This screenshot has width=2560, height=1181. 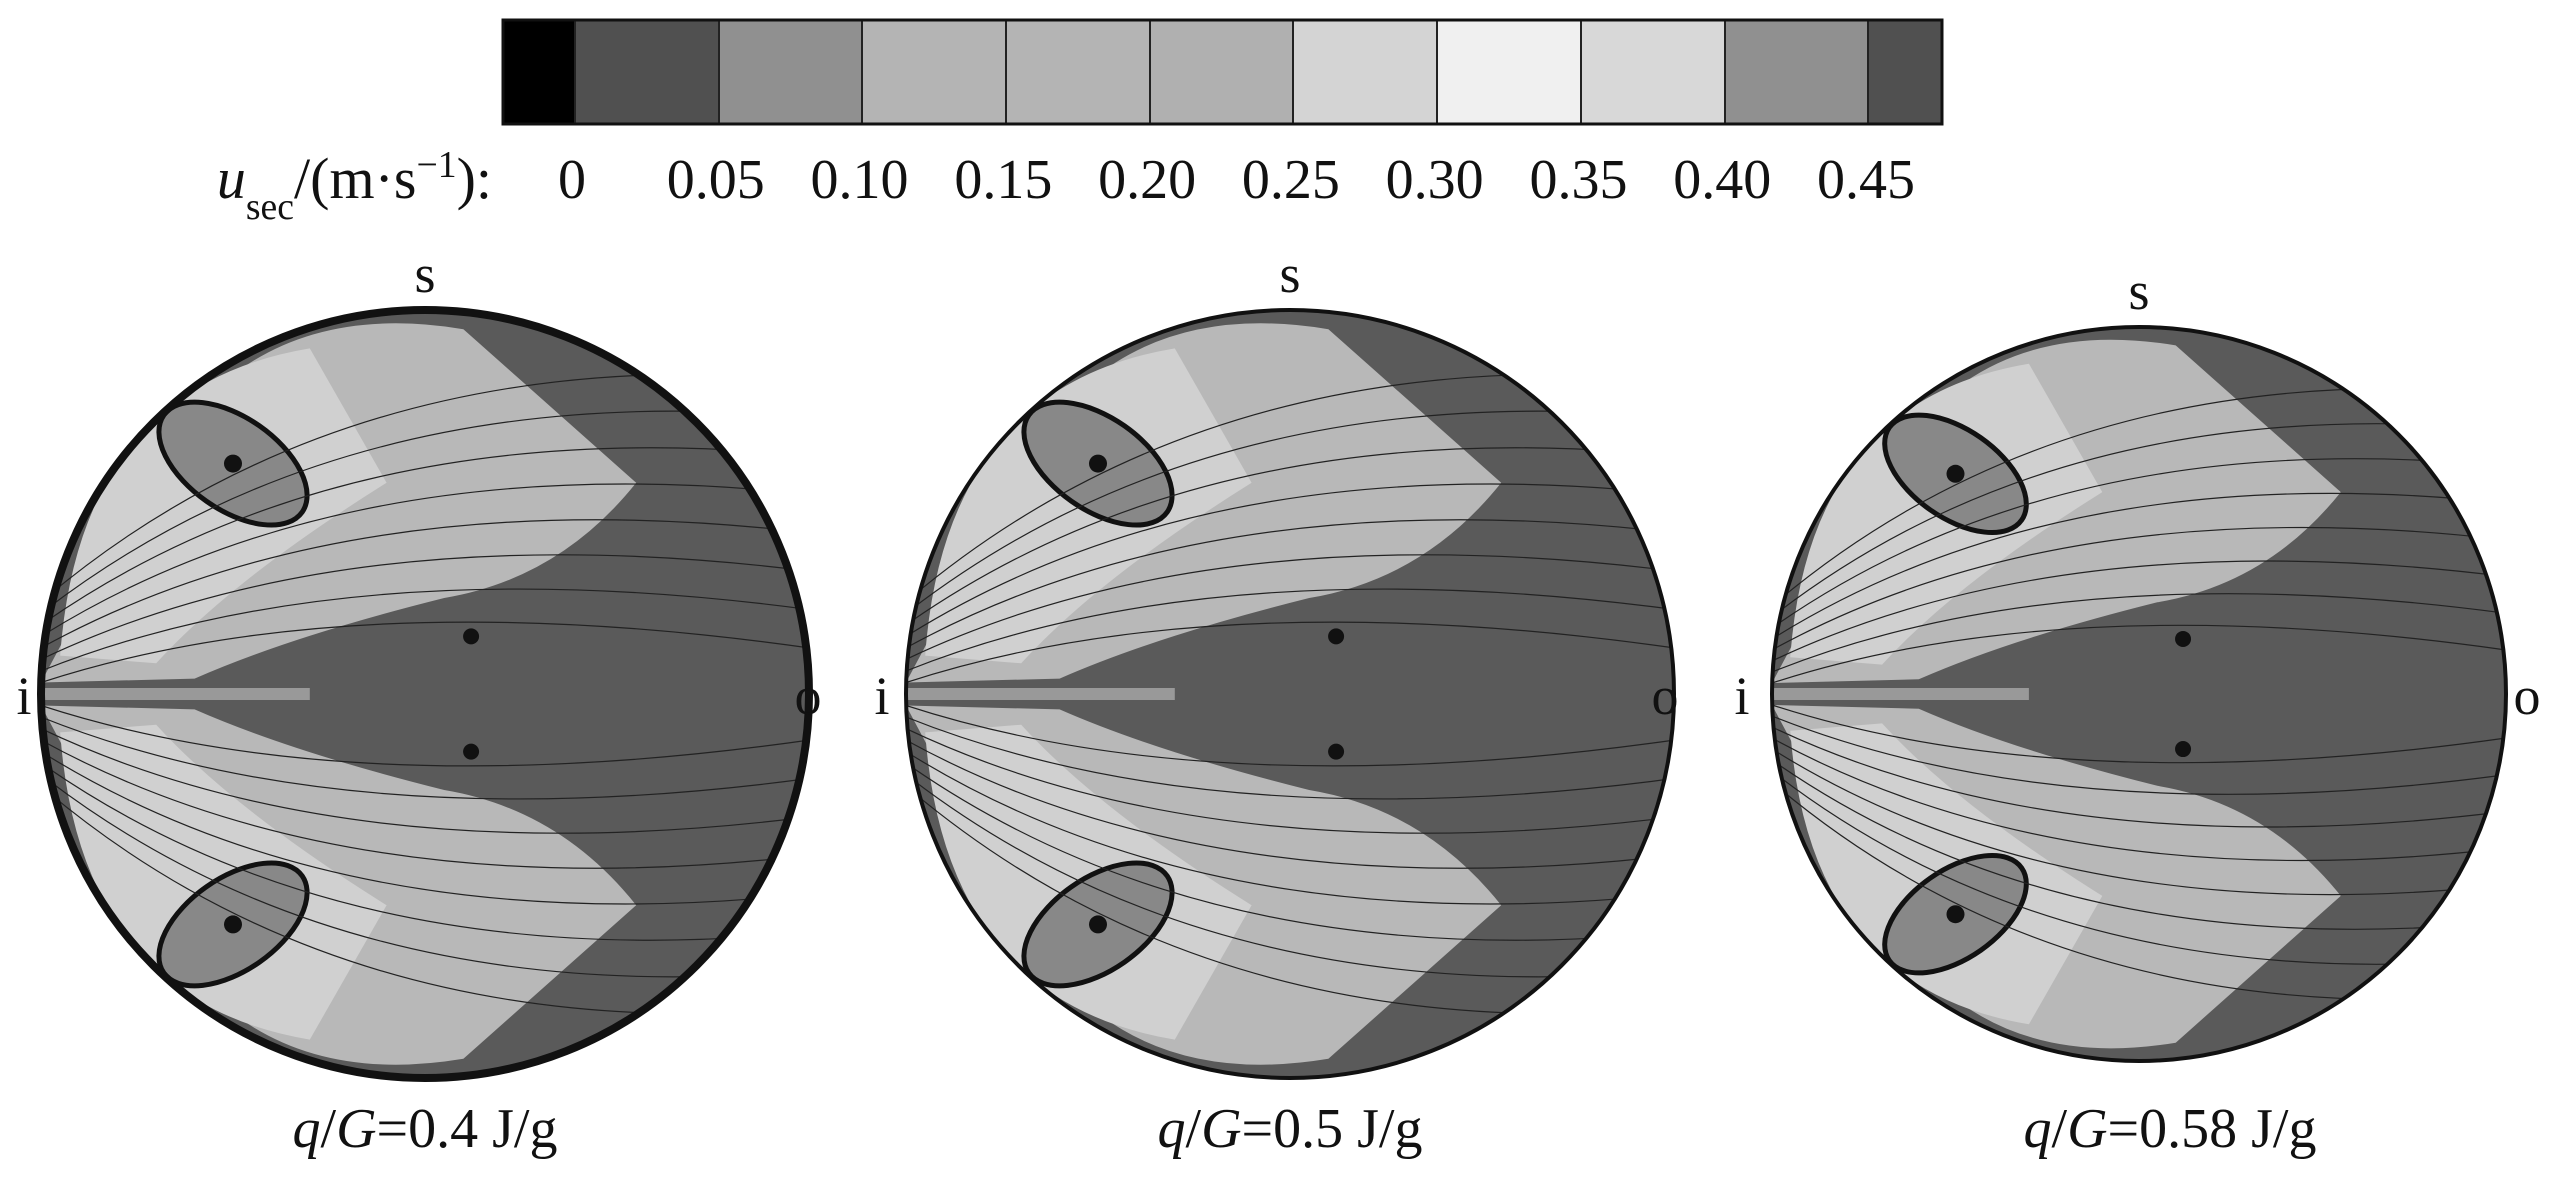 I want to click on colorbar-tick-label: 0.15, so click(x=1003, y=180).